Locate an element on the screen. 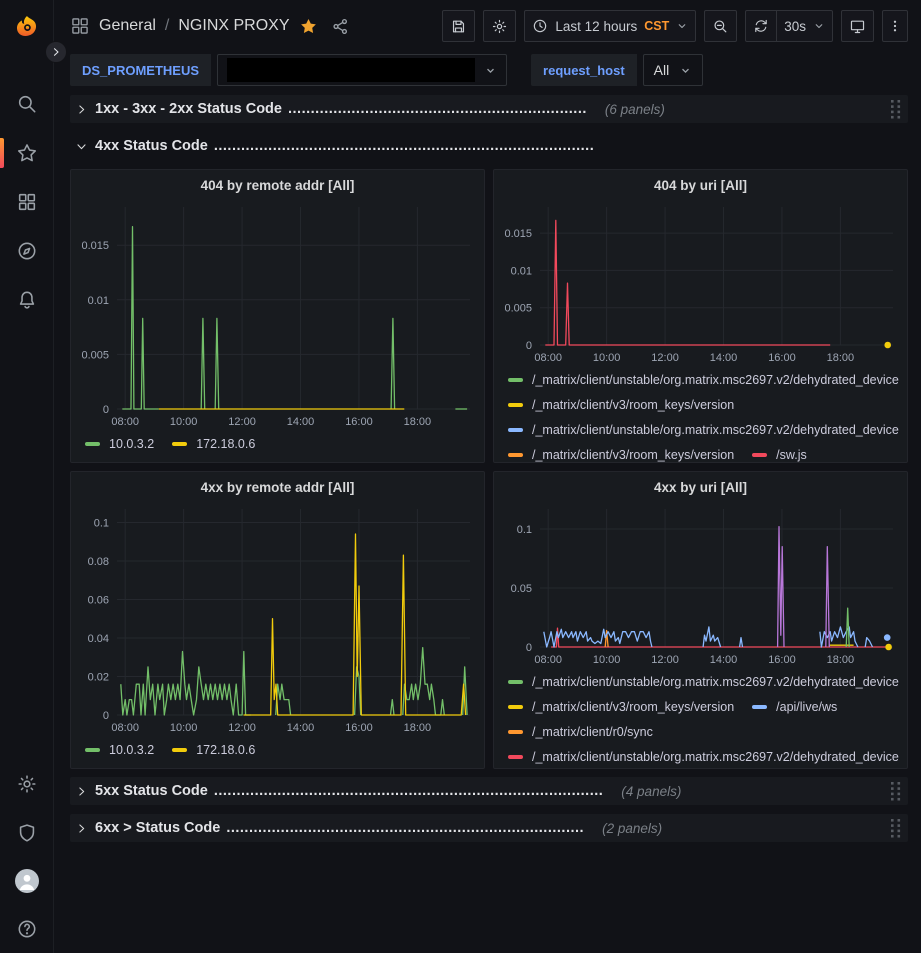  dashboards-grid-icon is located at coordinates (26, 202).